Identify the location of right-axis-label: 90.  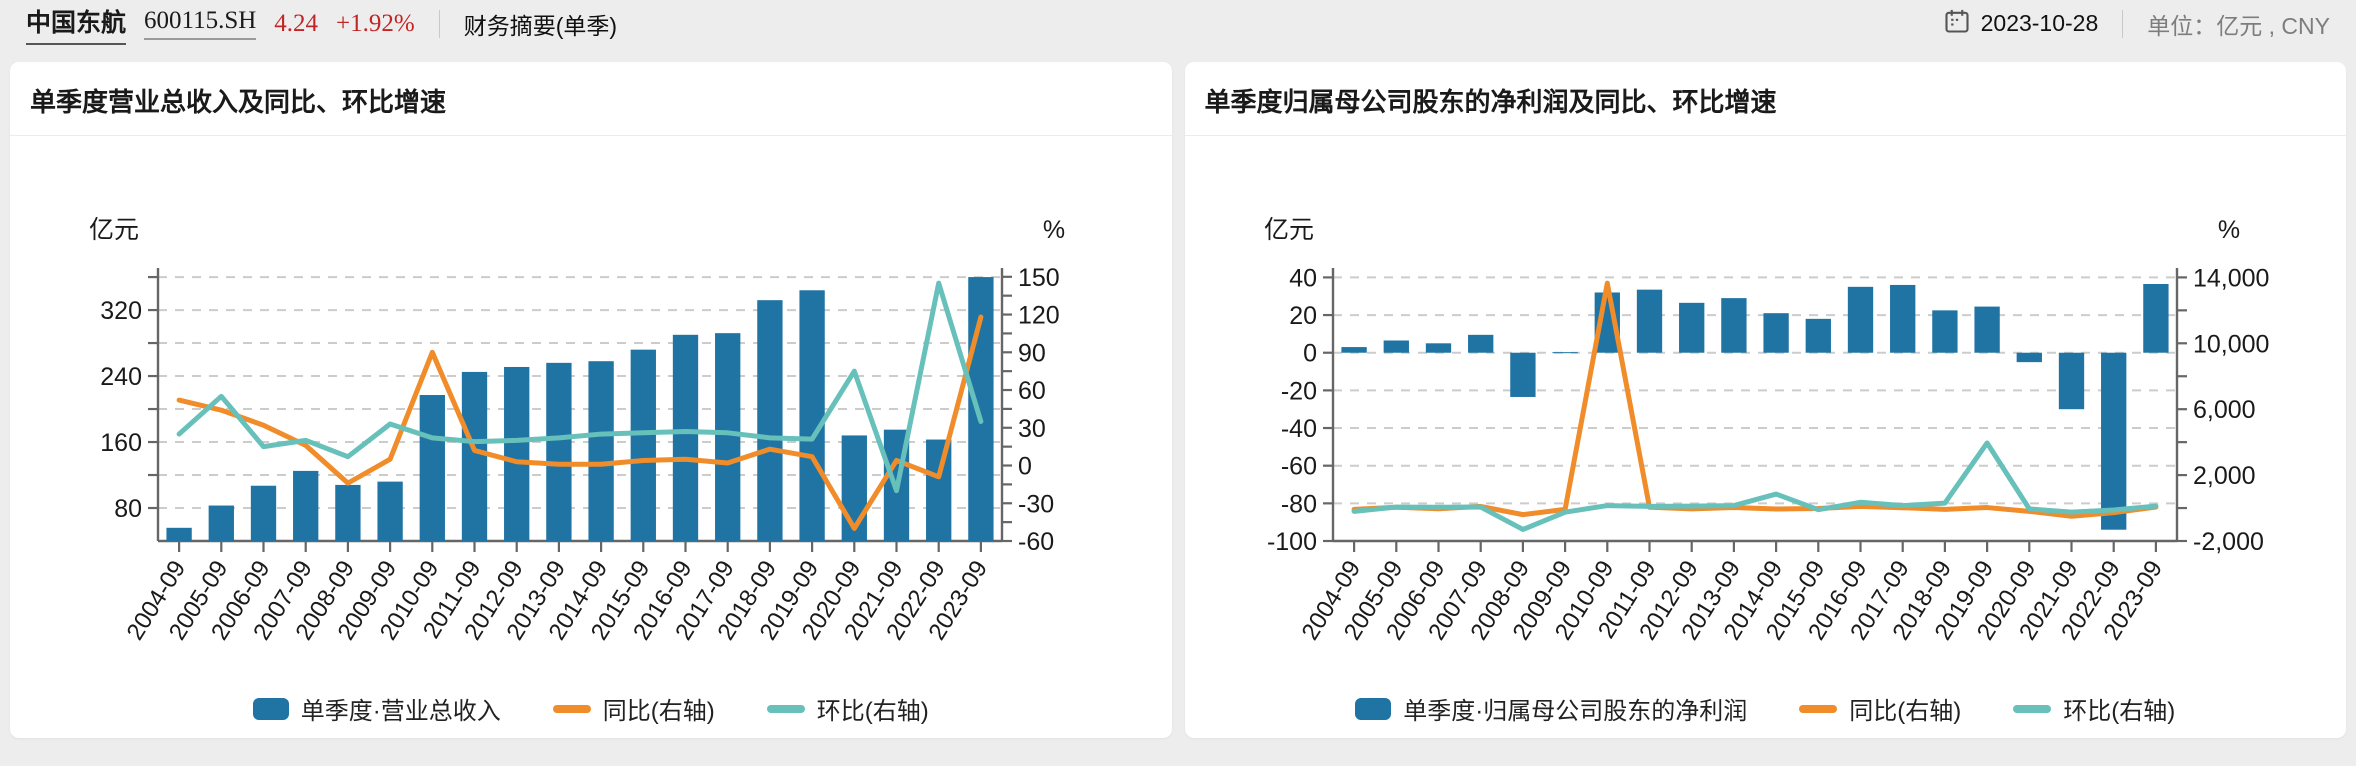
(1032, 353).